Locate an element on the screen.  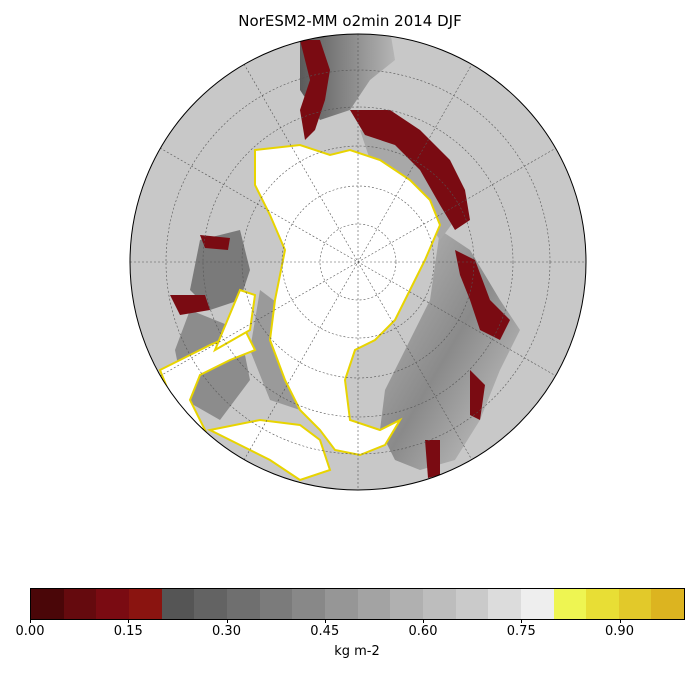
low-o2-baltic is located at coordinates (432, 459).